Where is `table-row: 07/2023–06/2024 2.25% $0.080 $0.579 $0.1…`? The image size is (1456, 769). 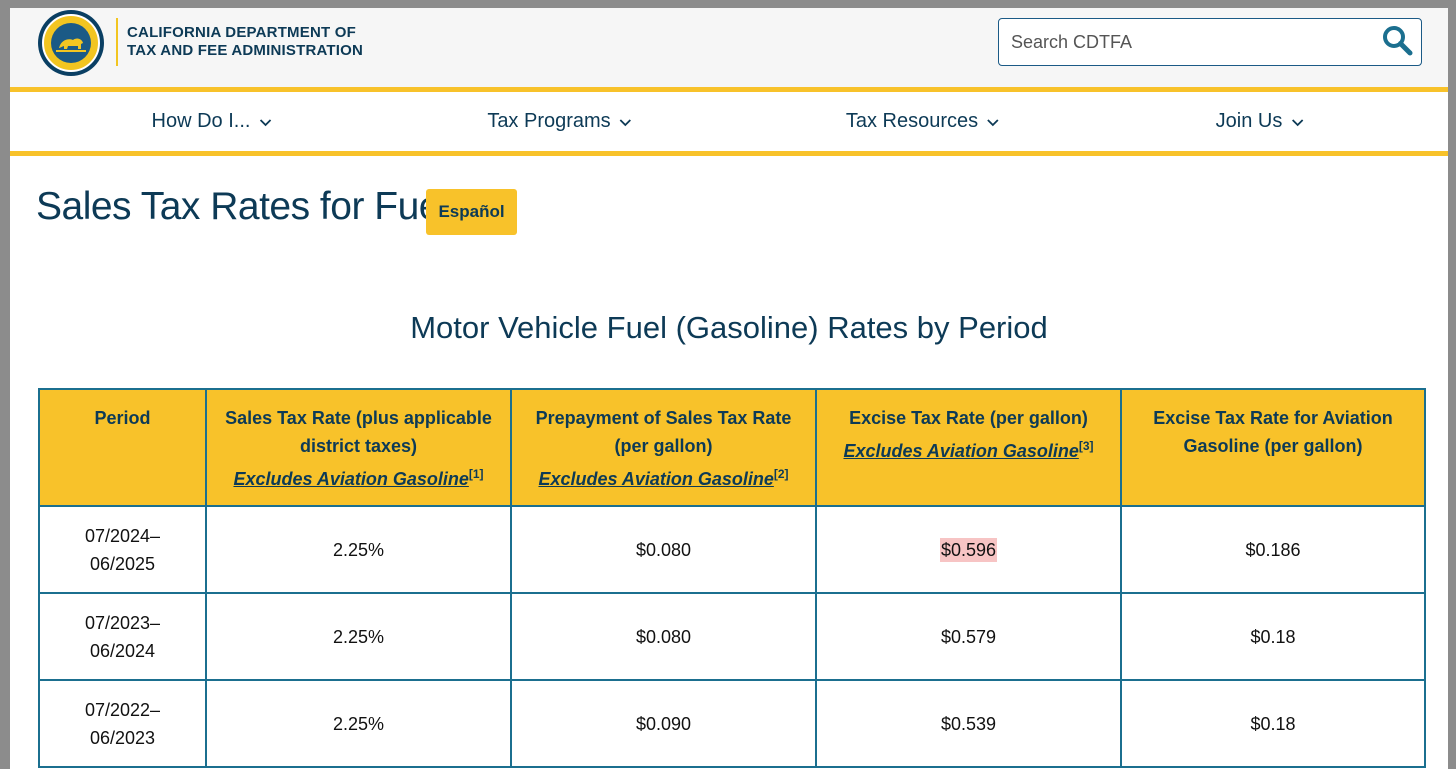
table-row: 07/2023–06/2024 2.25% $0.080 $0.579 $0.1… is located at coordinates (732, 636).